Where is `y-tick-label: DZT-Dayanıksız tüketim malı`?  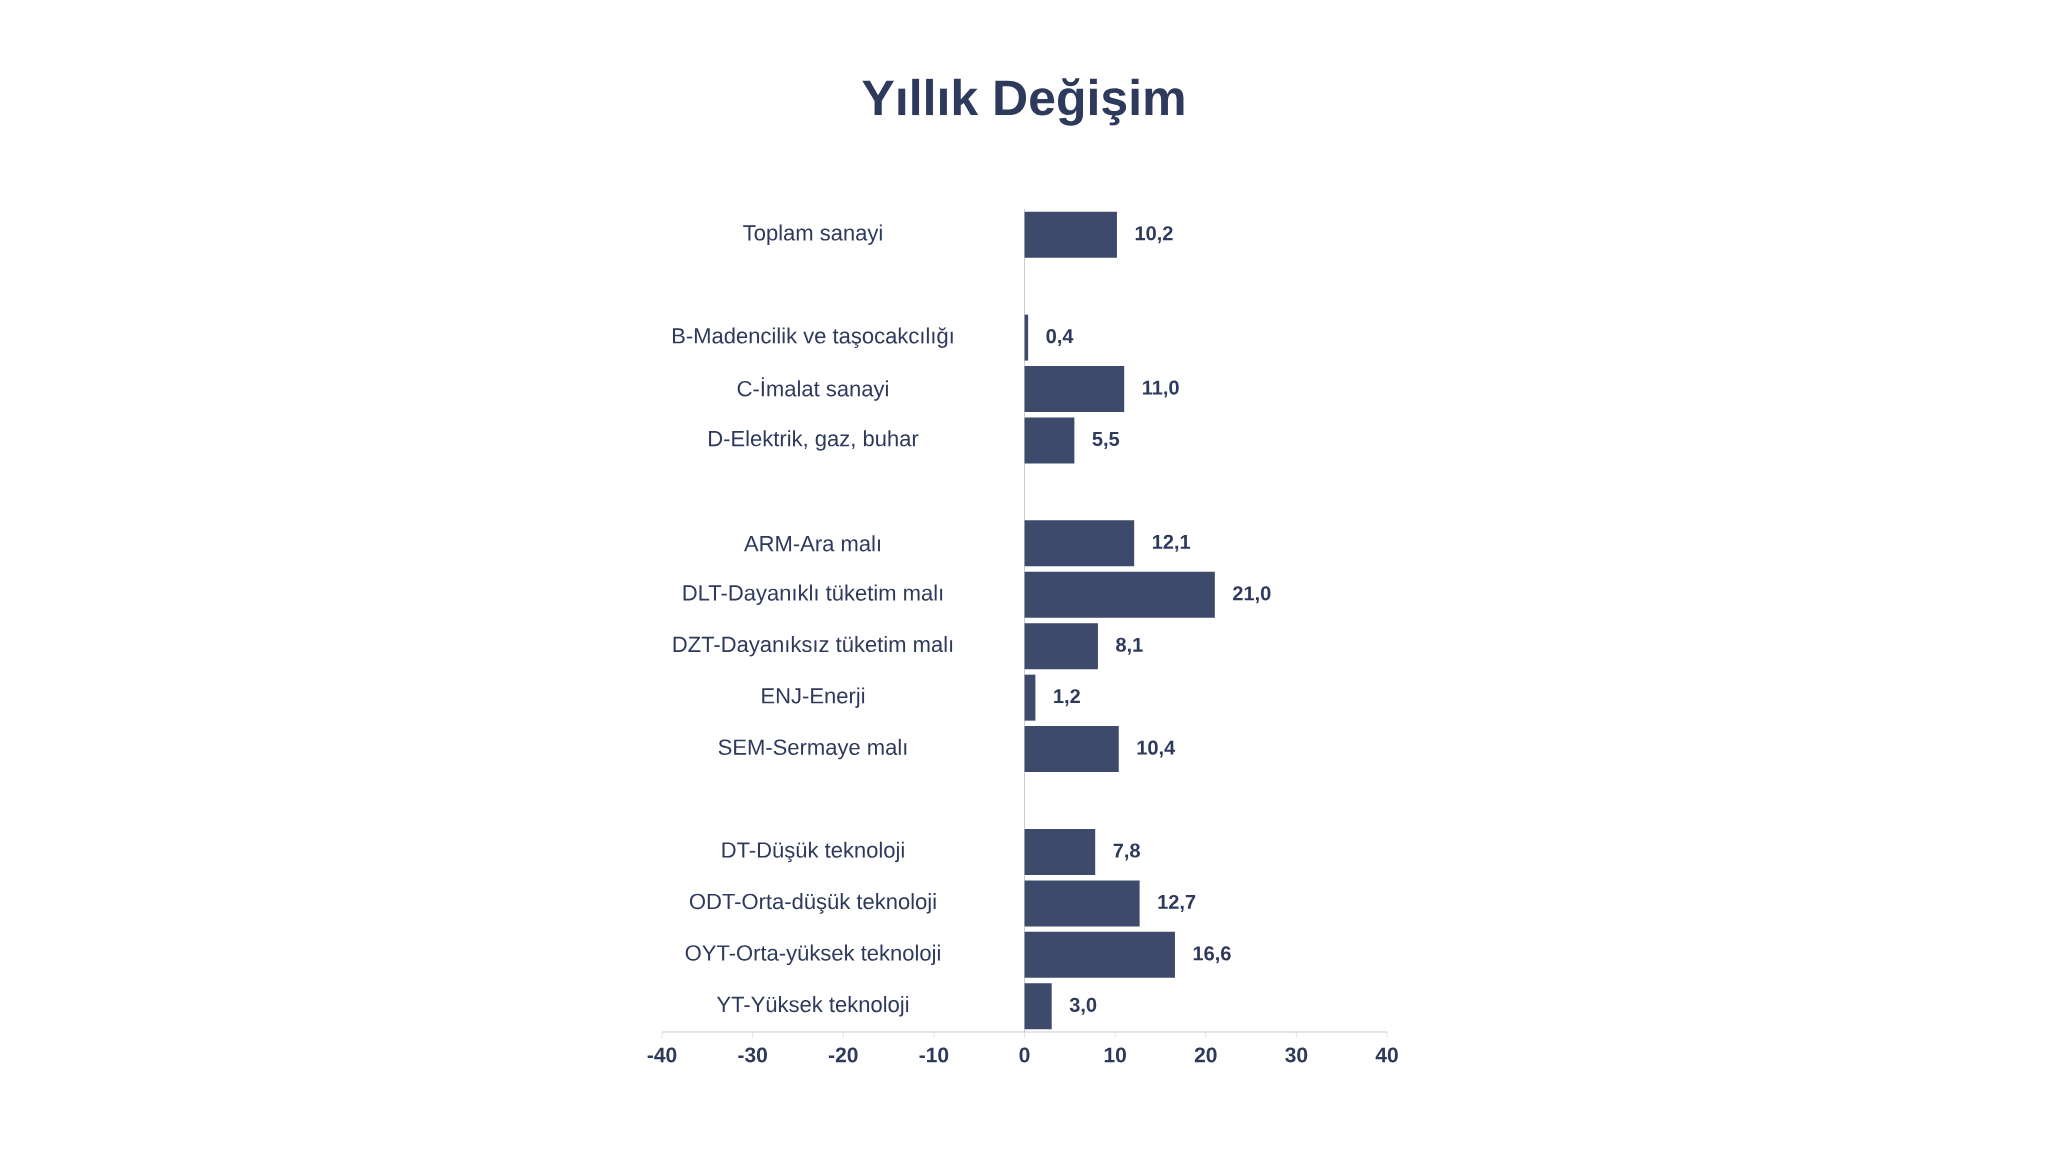 y-tick-label: DZT-Dayanıksız tüketim malı is located at coordinates (813, 646).